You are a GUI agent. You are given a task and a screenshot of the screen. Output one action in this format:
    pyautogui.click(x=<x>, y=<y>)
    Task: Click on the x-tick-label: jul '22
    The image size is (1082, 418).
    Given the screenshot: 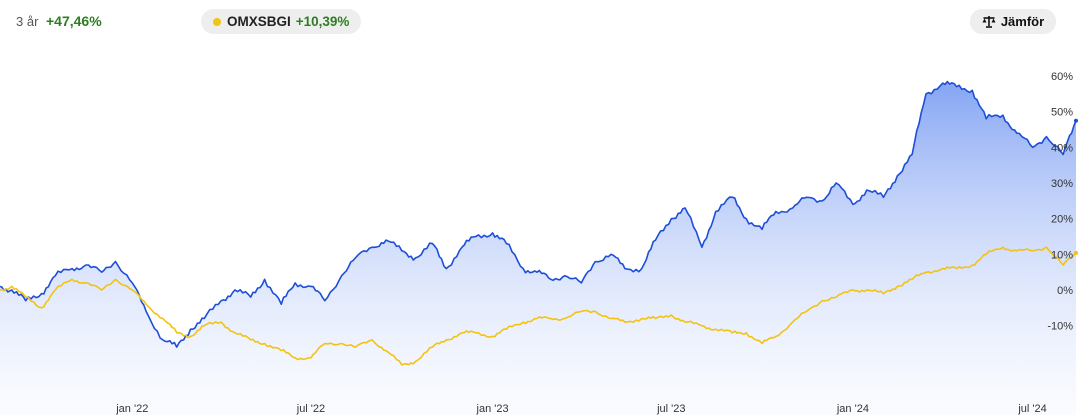 What is the action you would take?
    pyautogui.click(x=310, y=409)
    